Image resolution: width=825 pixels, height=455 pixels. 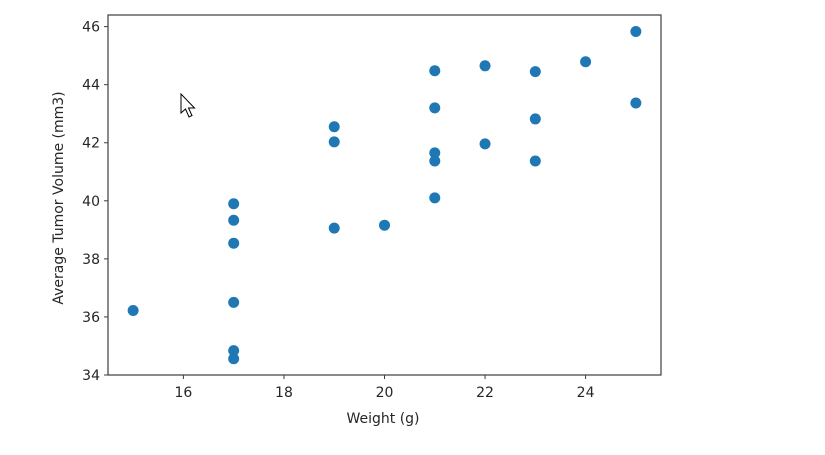 What do you see at coordinates (485, 393) in the screenshot?
I see `x-tick-label: 22` at bounding box center [485, 393].